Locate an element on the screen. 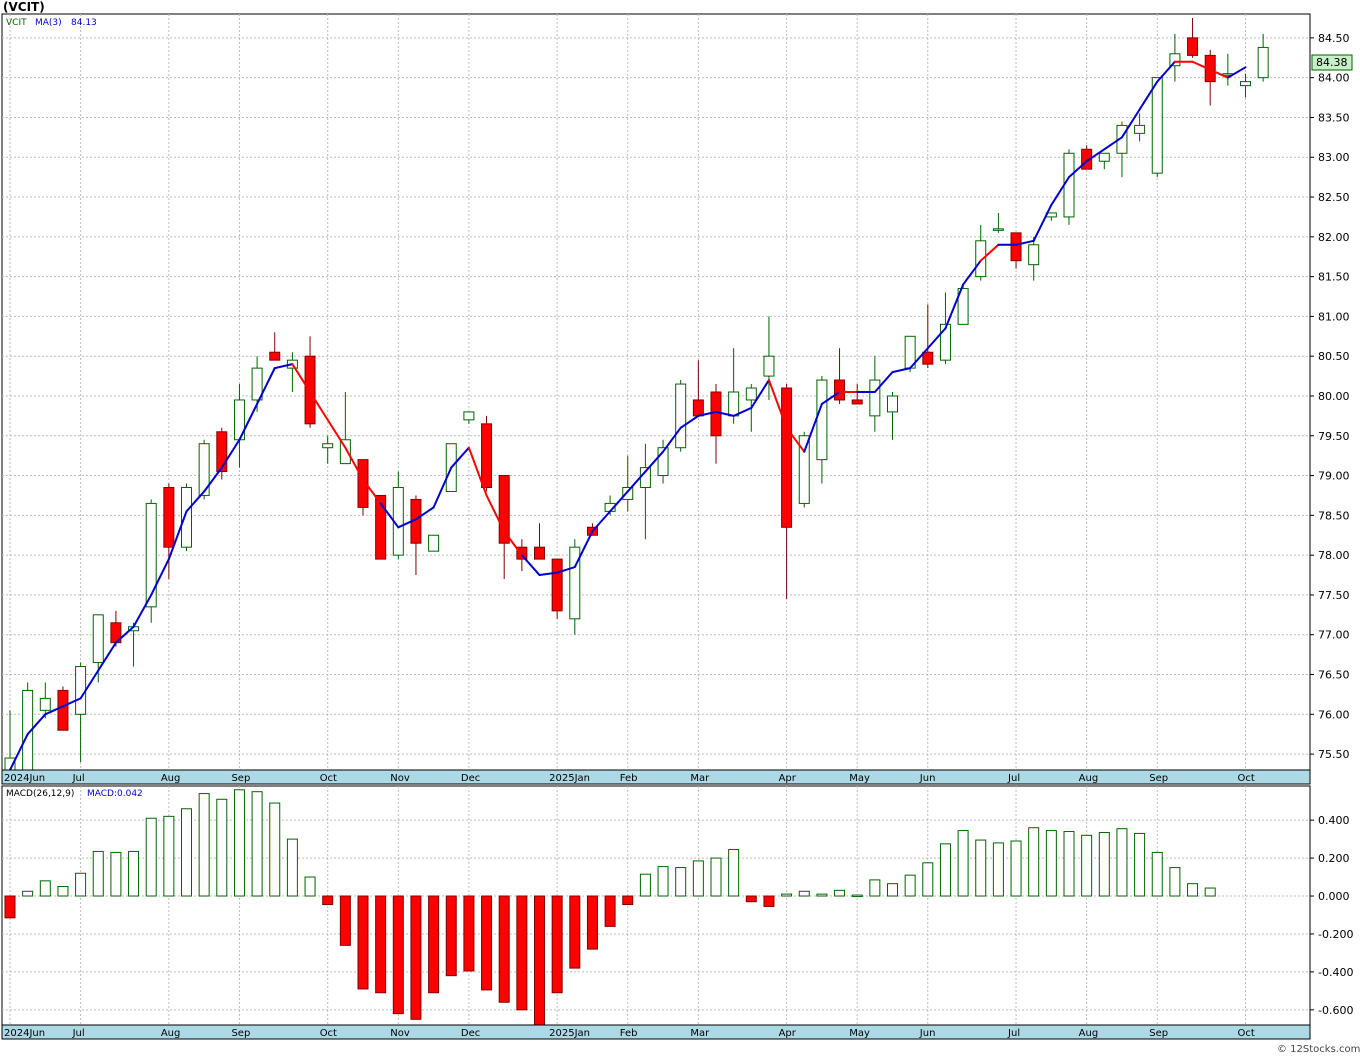 The height and width of the screenshot is (1060, 1360). price-x-tick-label: Dec is located at coordinates (470, 778).